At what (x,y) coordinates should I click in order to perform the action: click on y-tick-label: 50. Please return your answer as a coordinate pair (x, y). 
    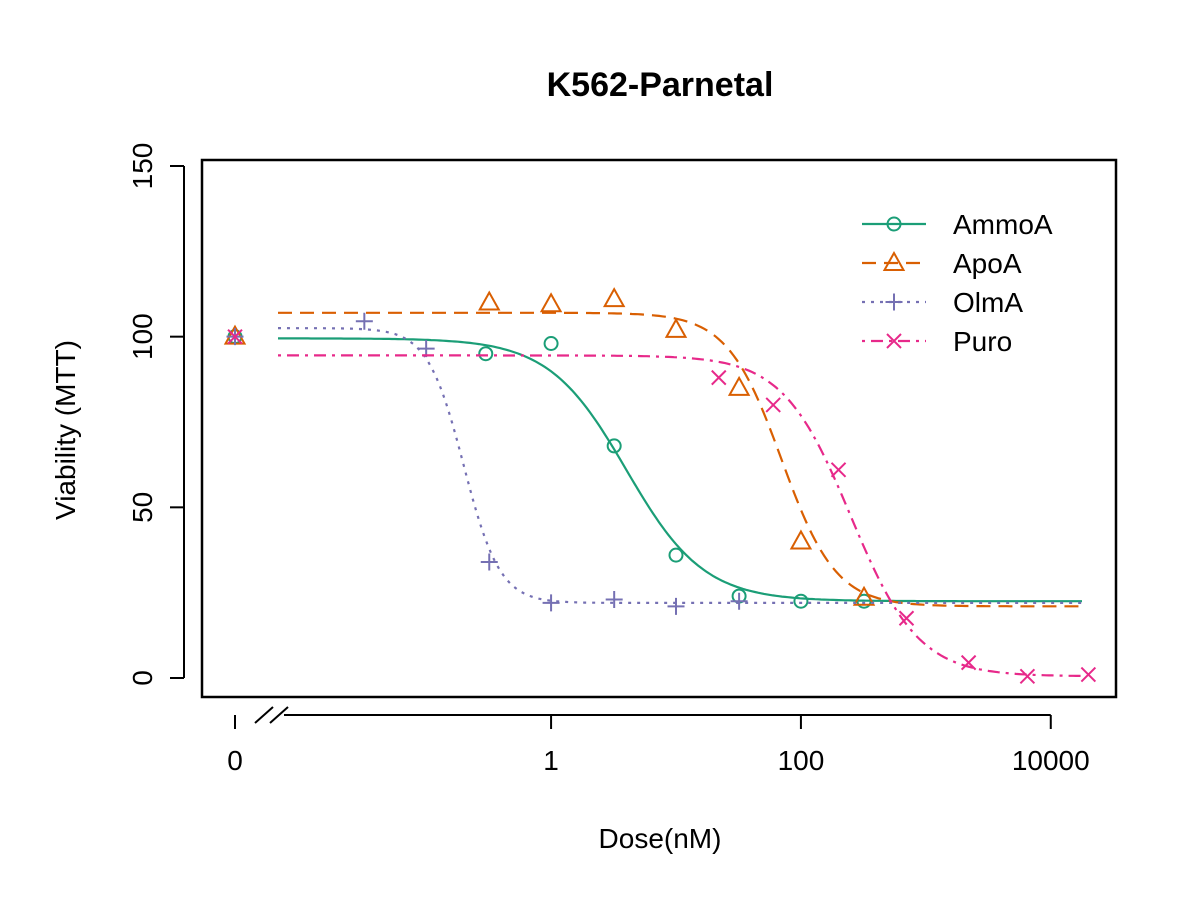
    Looking at the image, I should click on (142, 507).